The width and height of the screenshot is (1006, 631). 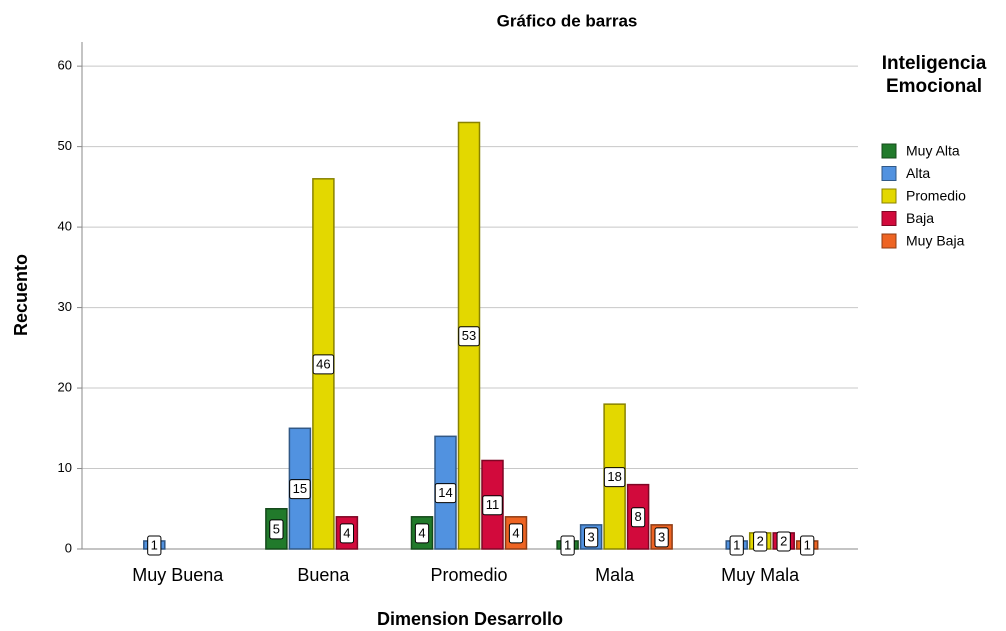 I want to click on data-label: 15, so click(x=300, y=489).